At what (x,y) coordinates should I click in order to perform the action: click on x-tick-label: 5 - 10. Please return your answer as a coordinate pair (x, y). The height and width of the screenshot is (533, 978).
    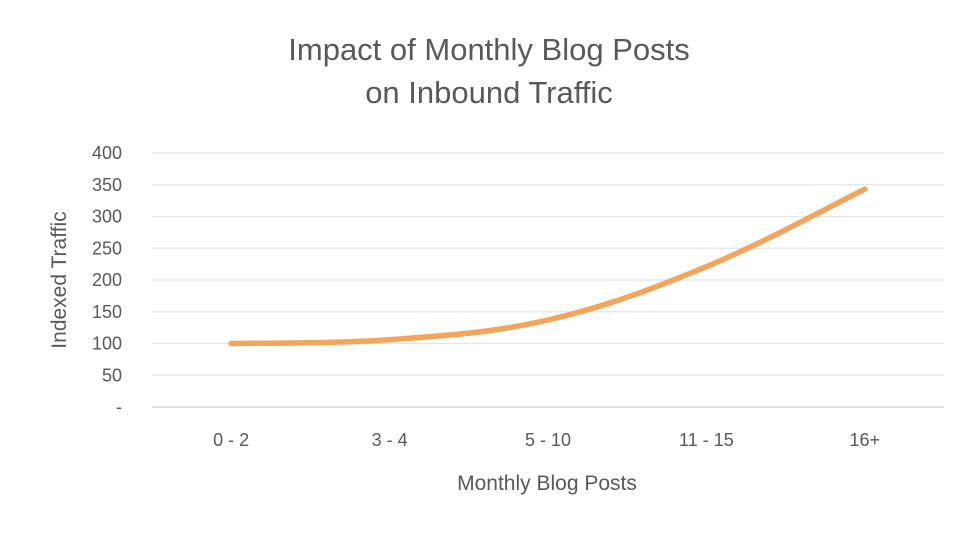
    Looking at the image, I should click on (548, 440).